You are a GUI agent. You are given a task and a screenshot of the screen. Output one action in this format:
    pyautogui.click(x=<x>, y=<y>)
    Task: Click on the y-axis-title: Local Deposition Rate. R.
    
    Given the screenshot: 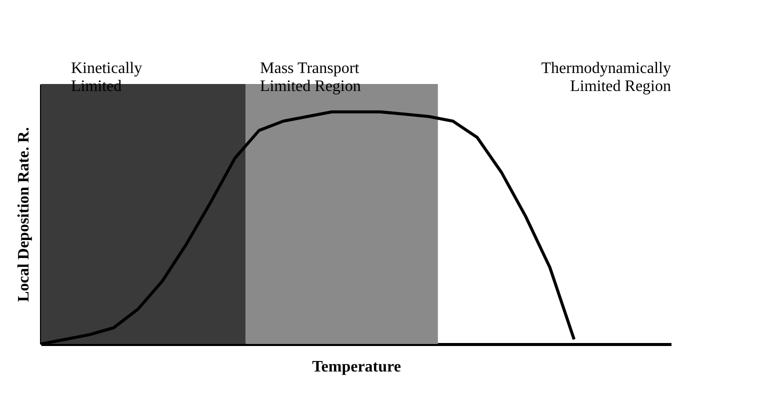 What is the action you would take?
    pyautogui.click(x=24, y=214)
    